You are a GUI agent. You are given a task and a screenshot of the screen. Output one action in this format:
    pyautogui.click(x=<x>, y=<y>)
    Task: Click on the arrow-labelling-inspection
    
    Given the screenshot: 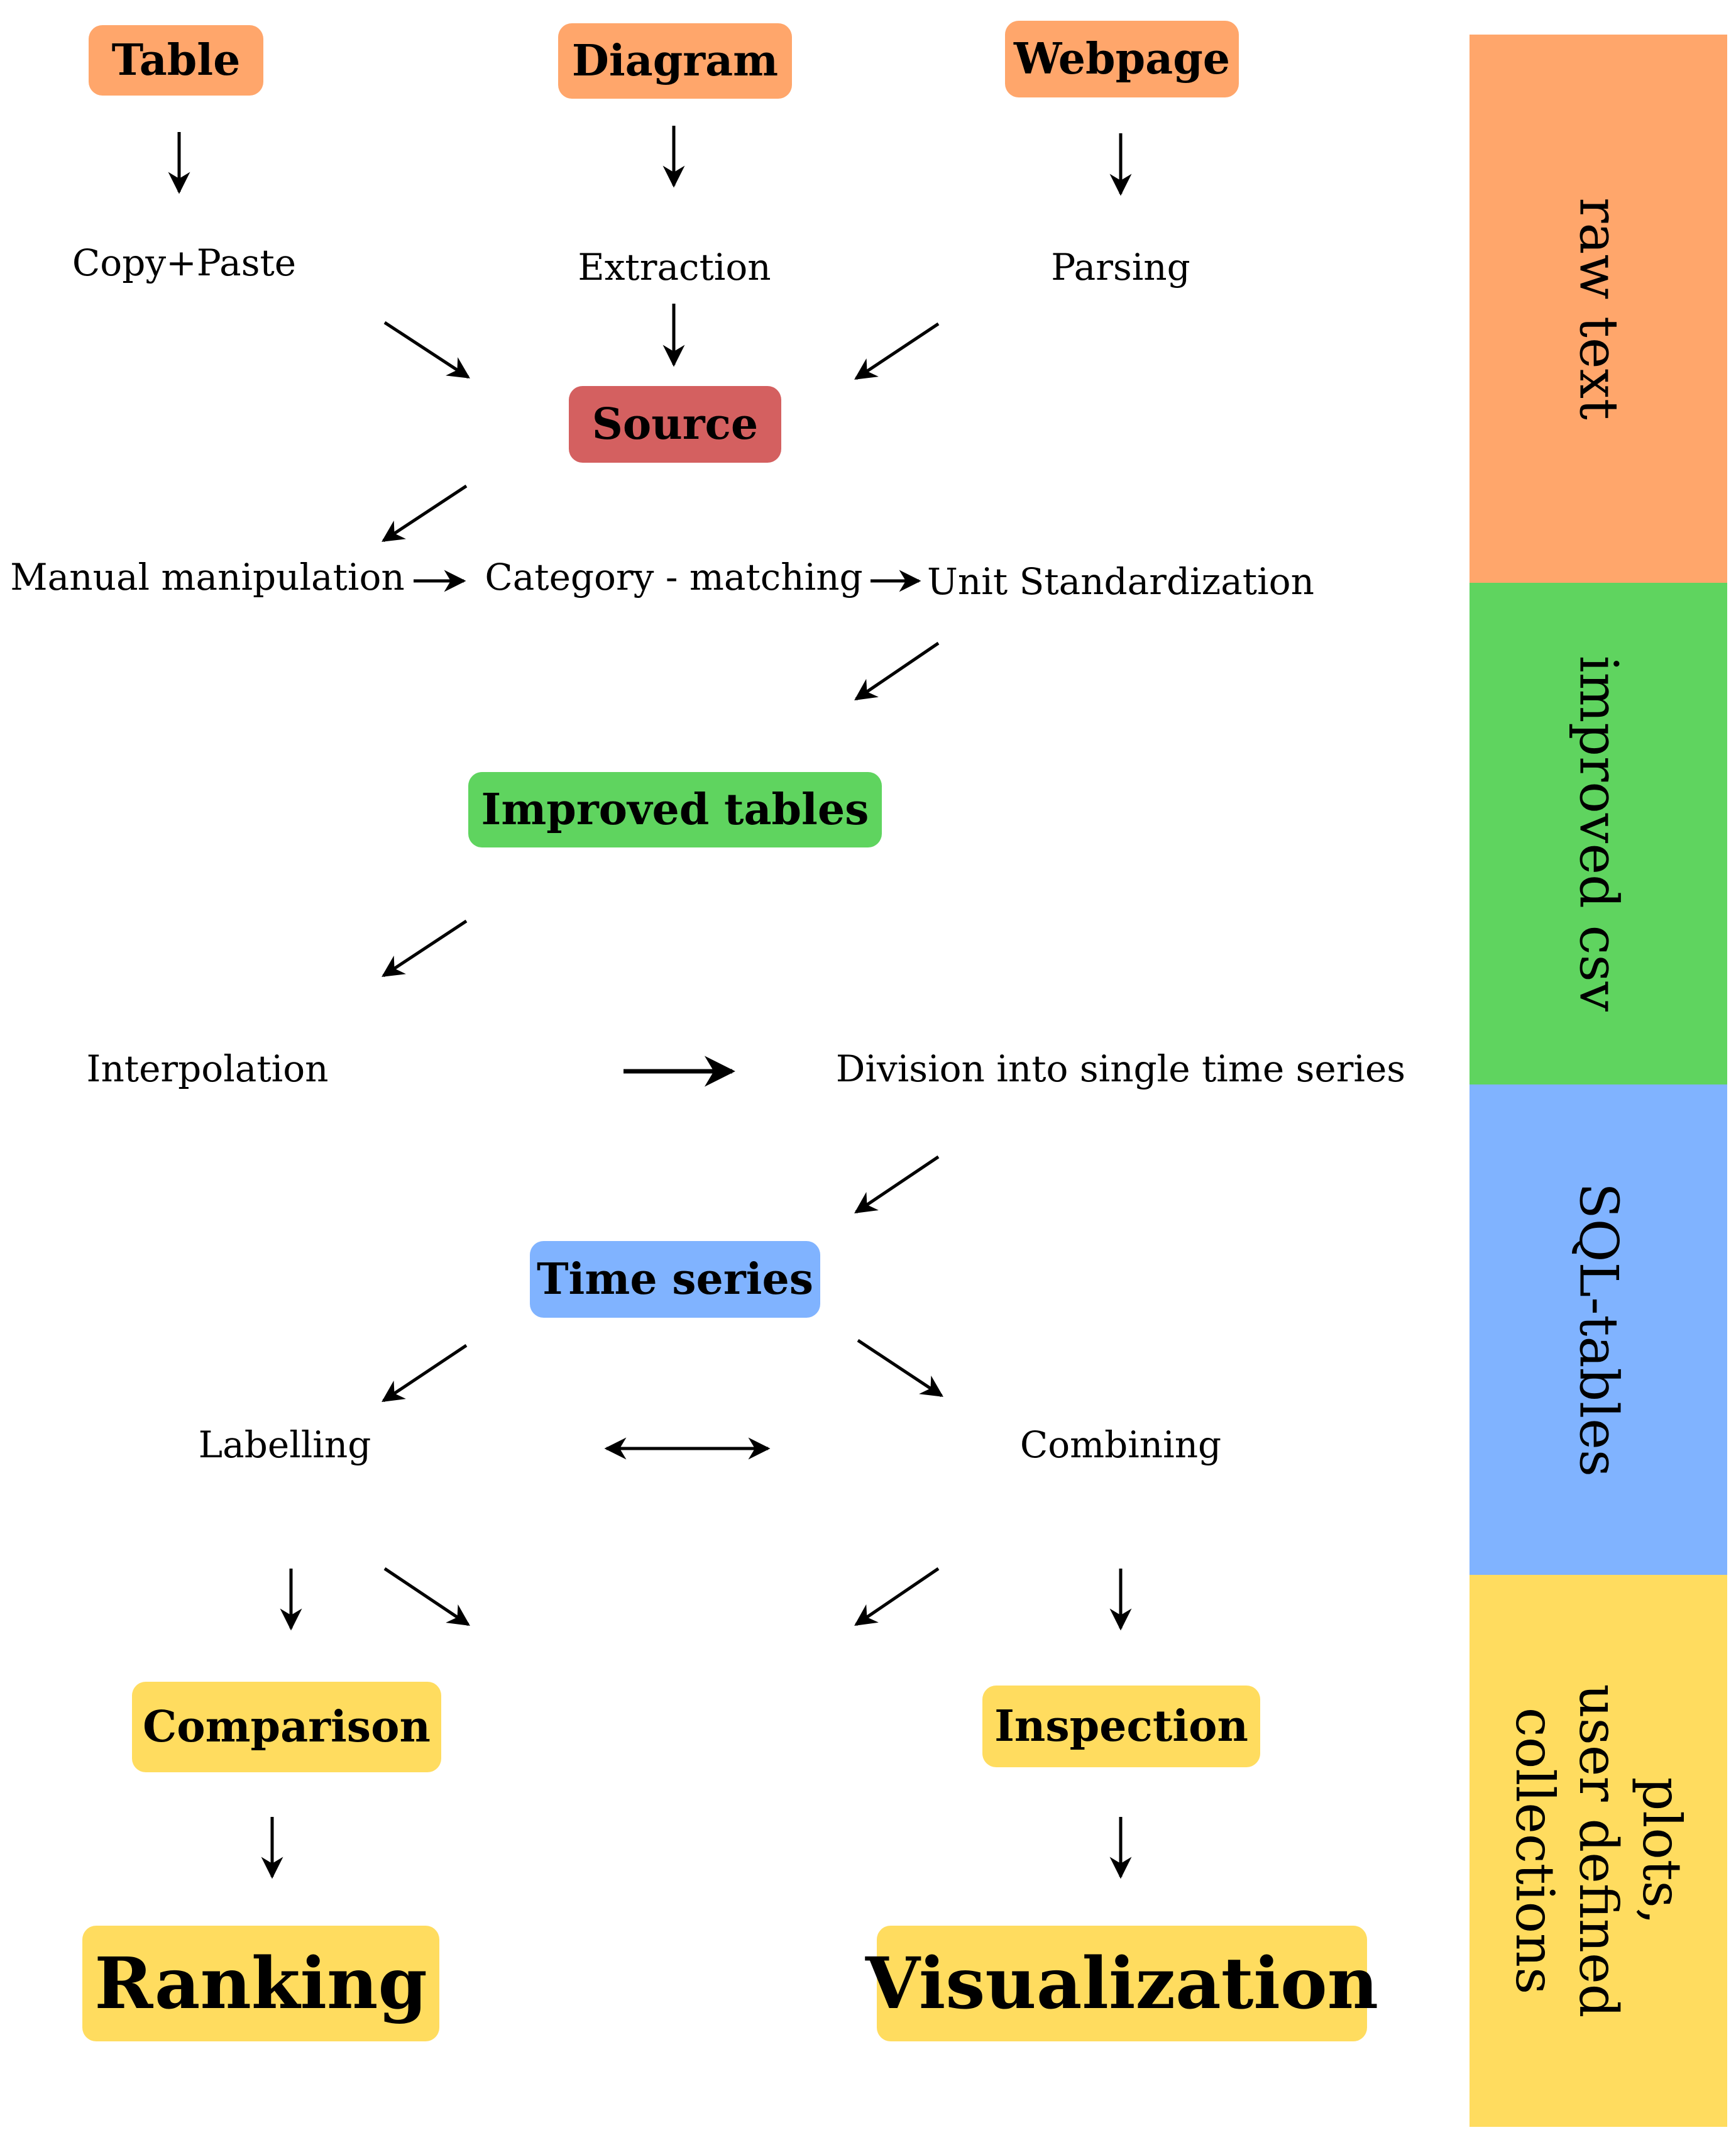 What is the action you would take?
    pyautogui.click(x=426, y=1596)
    